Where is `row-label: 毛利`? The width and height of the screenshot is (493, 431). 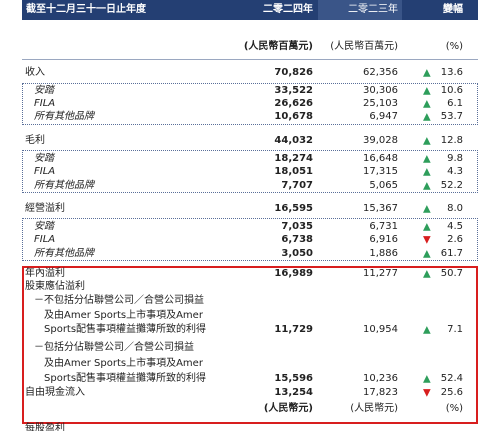 row-label: 毛利 is located at coordinates (35, 140).